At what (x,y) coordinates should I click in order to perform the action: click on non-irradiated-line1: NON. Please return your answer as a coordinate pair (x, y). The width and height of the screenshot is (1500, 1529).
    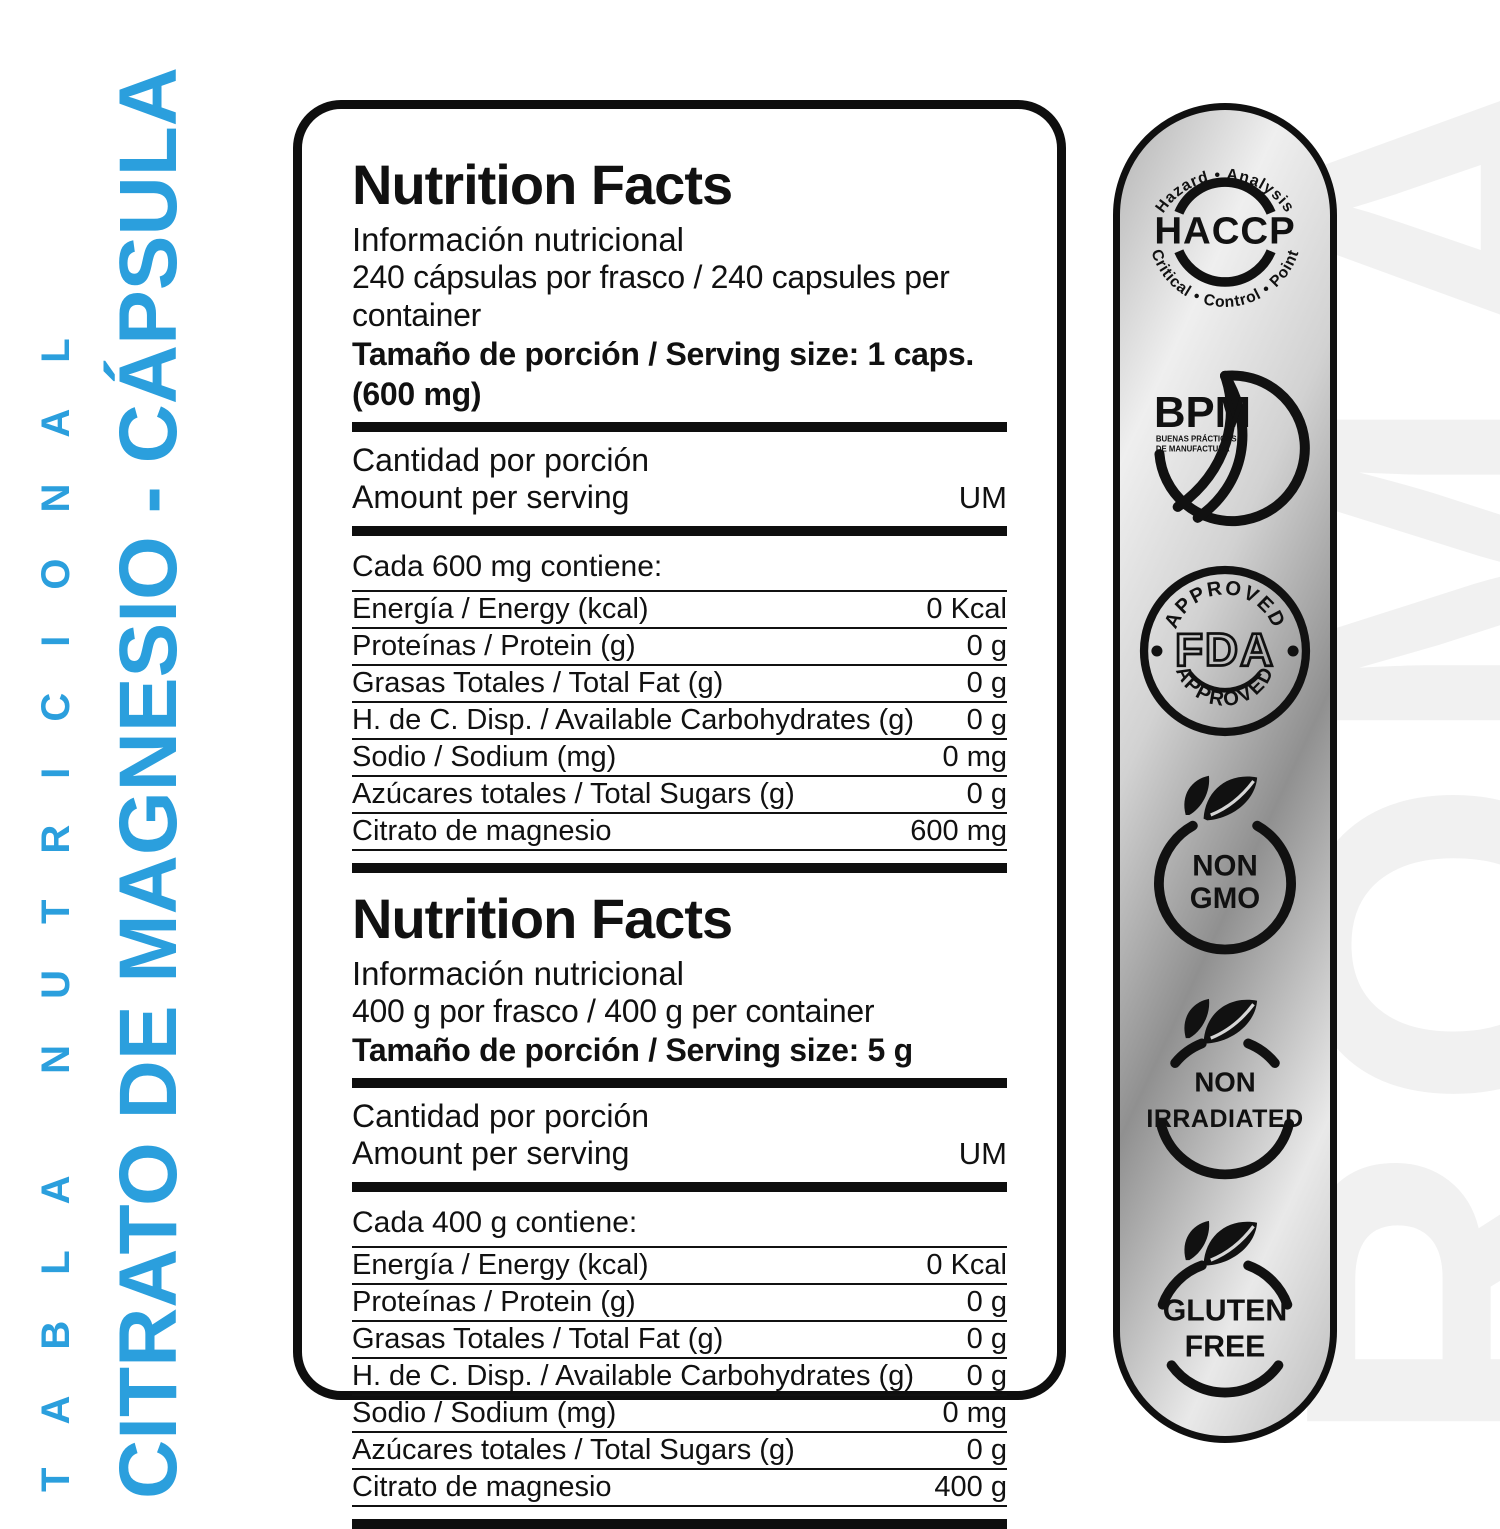
    Looking at the image, I should click on (1224, 1081).